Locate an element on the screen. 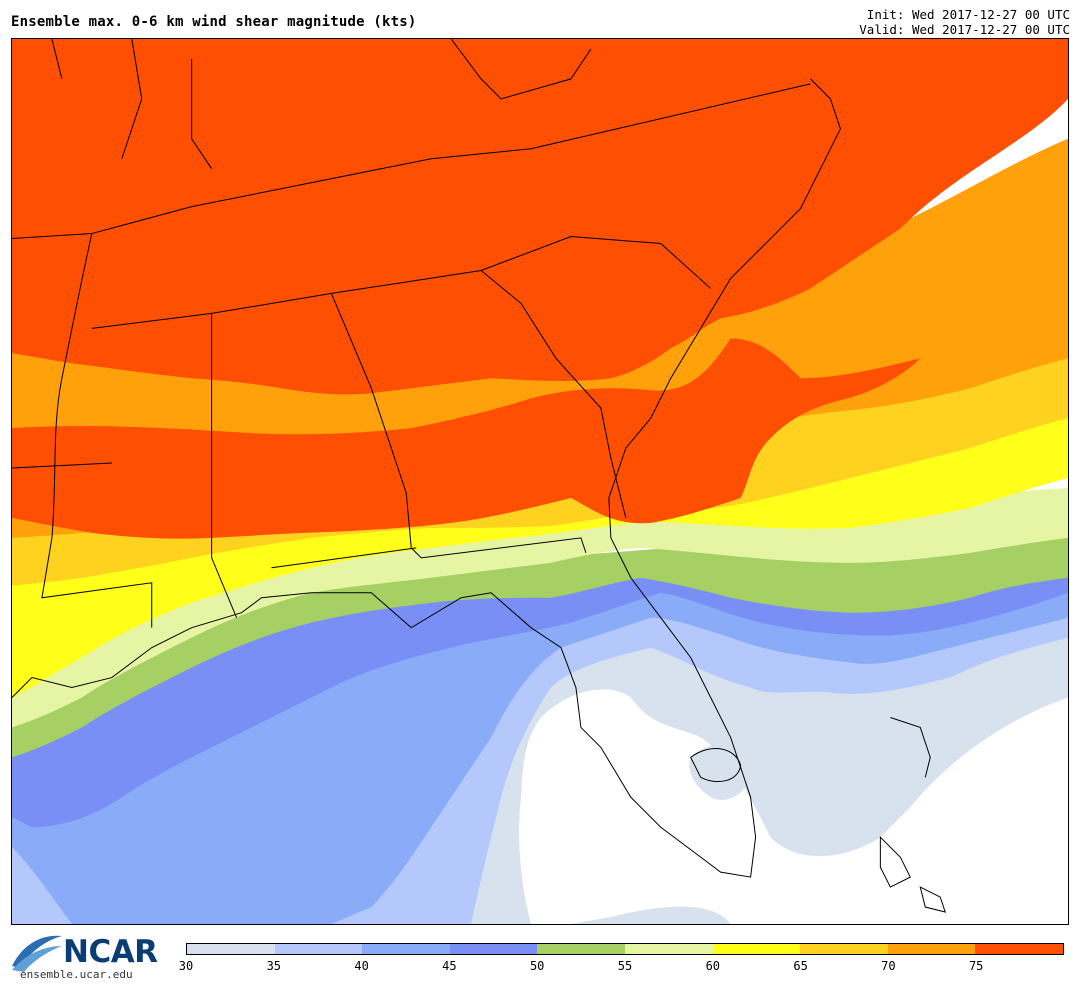 The image size is (1080, 988). colorbar-tick-label: 65 is located at coordinates (800, 966).